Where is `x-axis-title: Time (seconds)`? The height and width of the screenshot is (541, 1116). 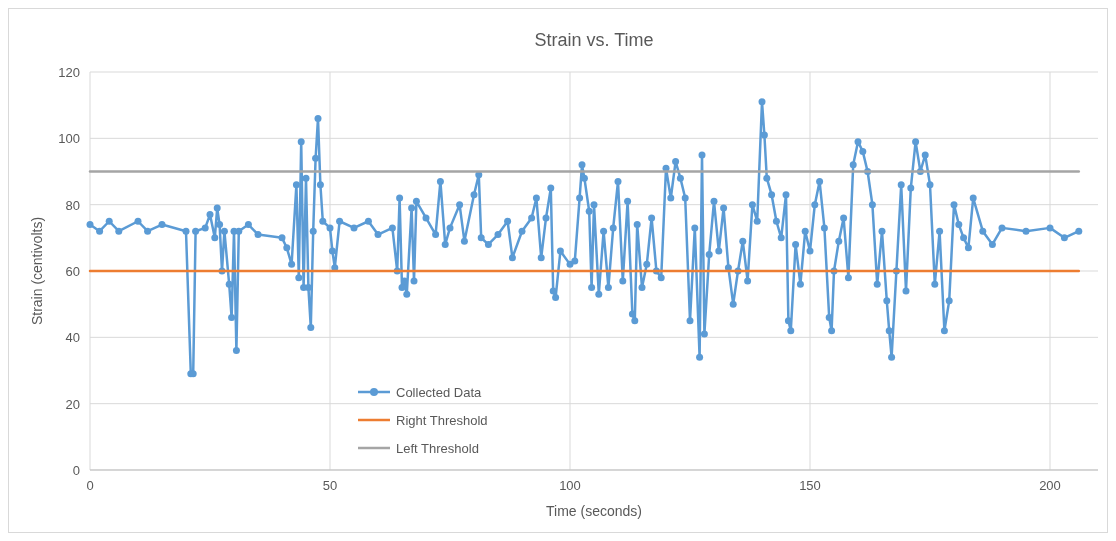 x-axis-title: Time (seconds) is located at coordinates (594, 511).